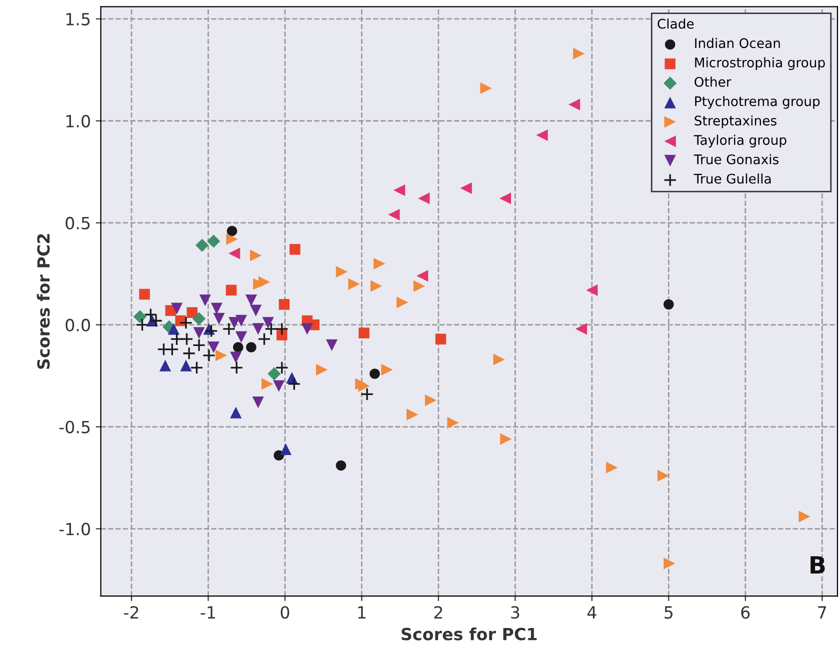  Describe the element at coordinates (131, 612) in the screenshot. I see `x-tick-label: -2` at that location.